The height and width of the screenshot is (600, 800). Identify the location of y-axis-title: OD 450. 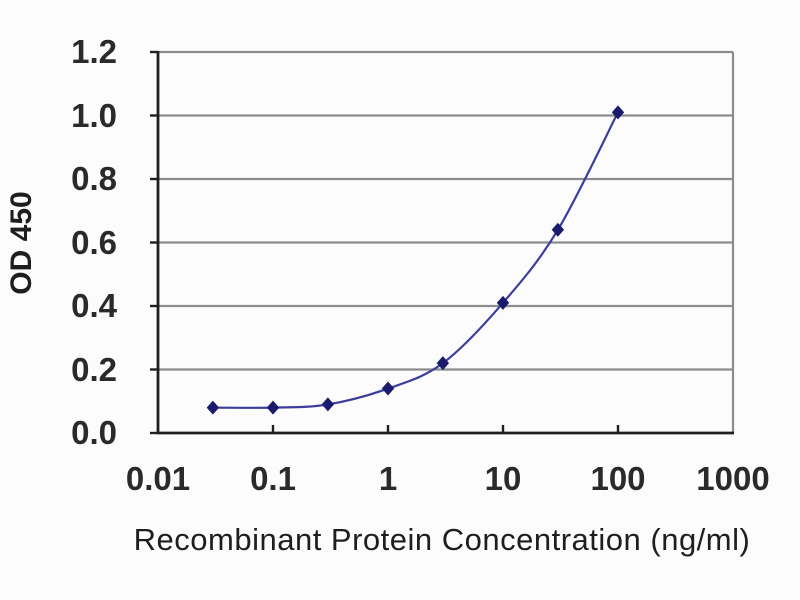
(21, 243).